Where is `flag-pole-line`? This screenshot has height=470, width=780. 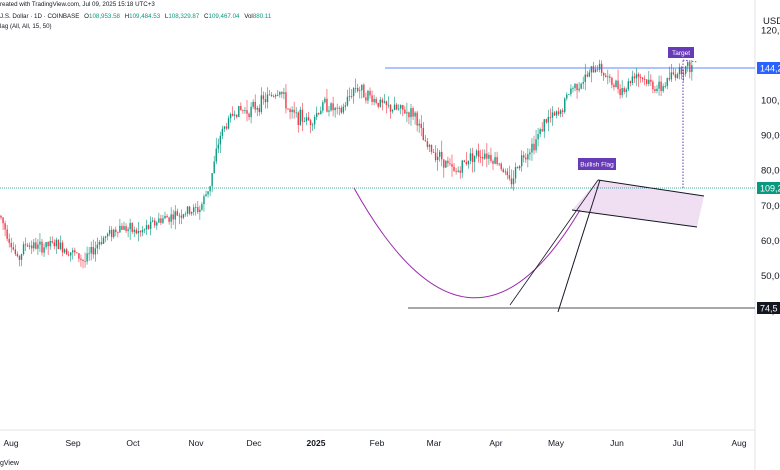
flag-pole-line is located at coordinates (579, 246).